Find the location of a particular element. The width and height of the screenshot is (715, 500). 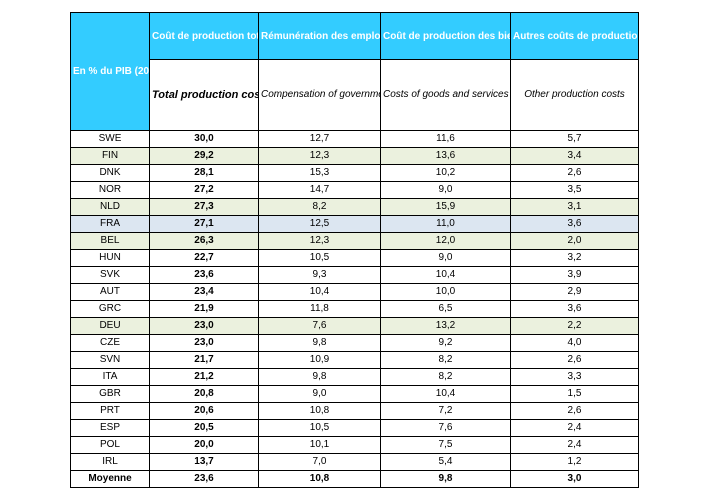

total-cell: 22,7 is located at coordinates (204, 258).